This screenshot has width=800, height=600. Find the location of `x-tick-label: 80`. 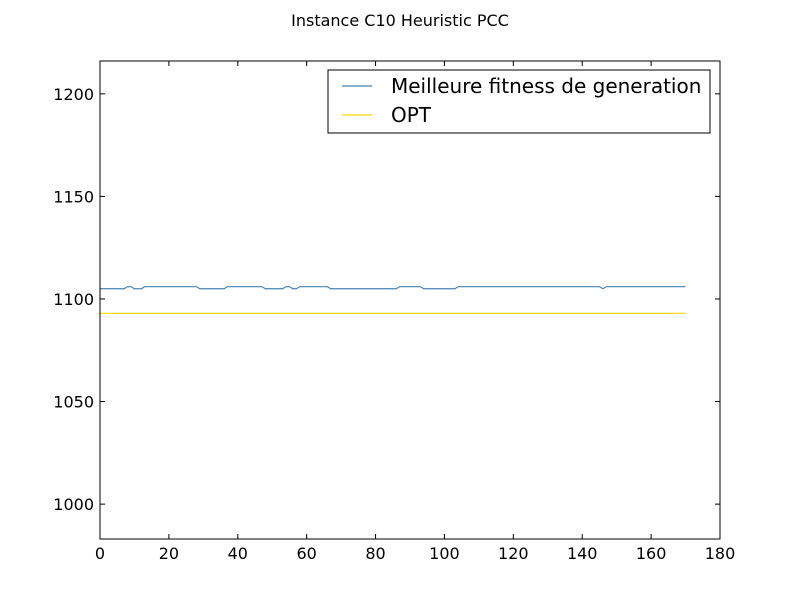

x-tick-label: 80 is located at coordinates (375, 553).